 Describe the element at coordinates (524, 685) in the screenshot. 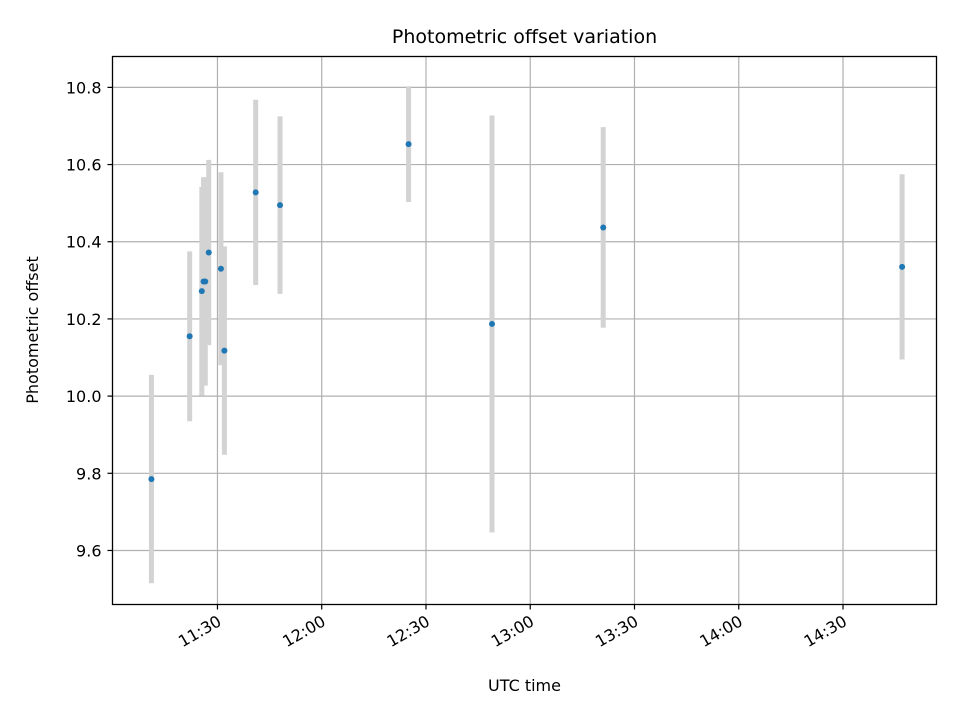

I see `x-axis-label: UTC time` at that location.